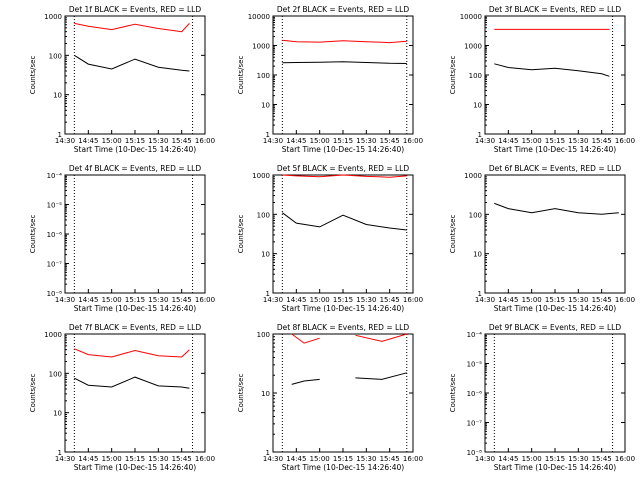  What do you see at coordinates (55, 176) in the screenshot?
I see `y-tick-label: 10⁻⁴` at bounding box center [55, 176].